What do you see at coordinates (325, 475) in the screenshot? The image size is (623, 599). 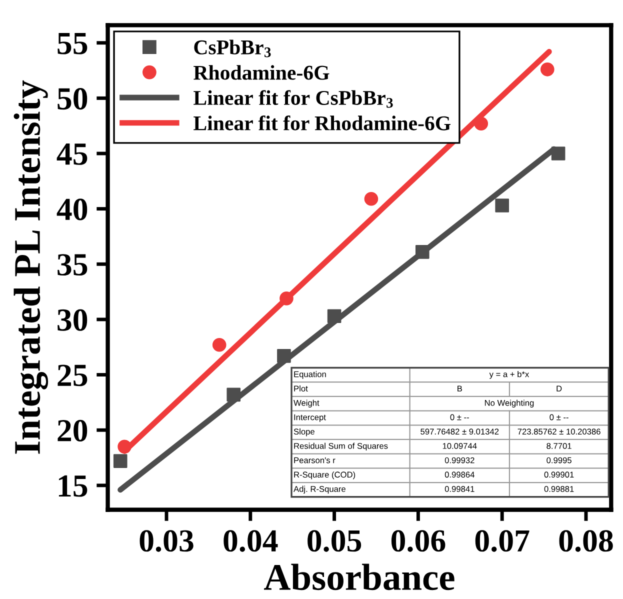 I see `annotation: R-Square (COD)` at bounding box center [325, 475].